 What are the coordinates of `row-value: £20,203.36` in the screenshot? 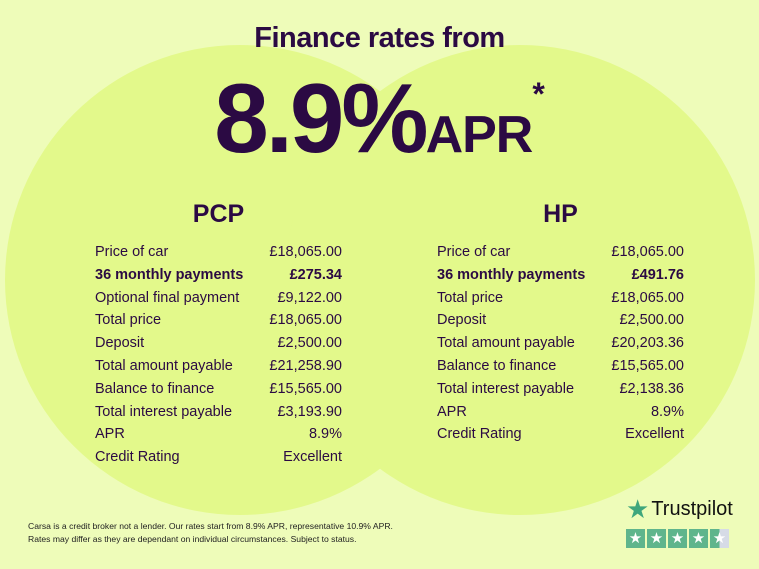 It's located at (647, 343).